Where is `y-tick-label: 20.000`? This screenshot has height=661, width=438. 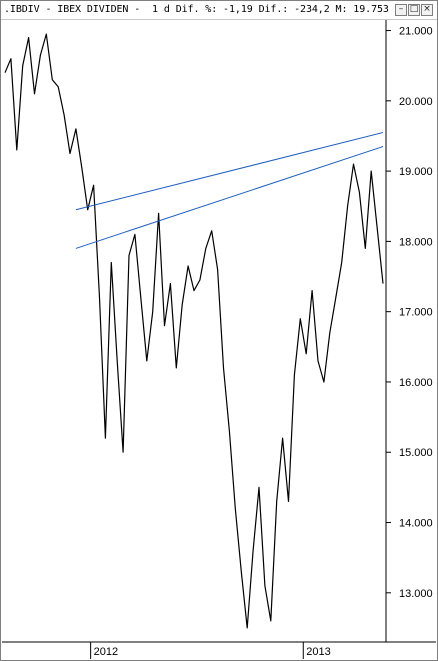 y-tick-label: 20.000 is located at coordinates (416, 102).